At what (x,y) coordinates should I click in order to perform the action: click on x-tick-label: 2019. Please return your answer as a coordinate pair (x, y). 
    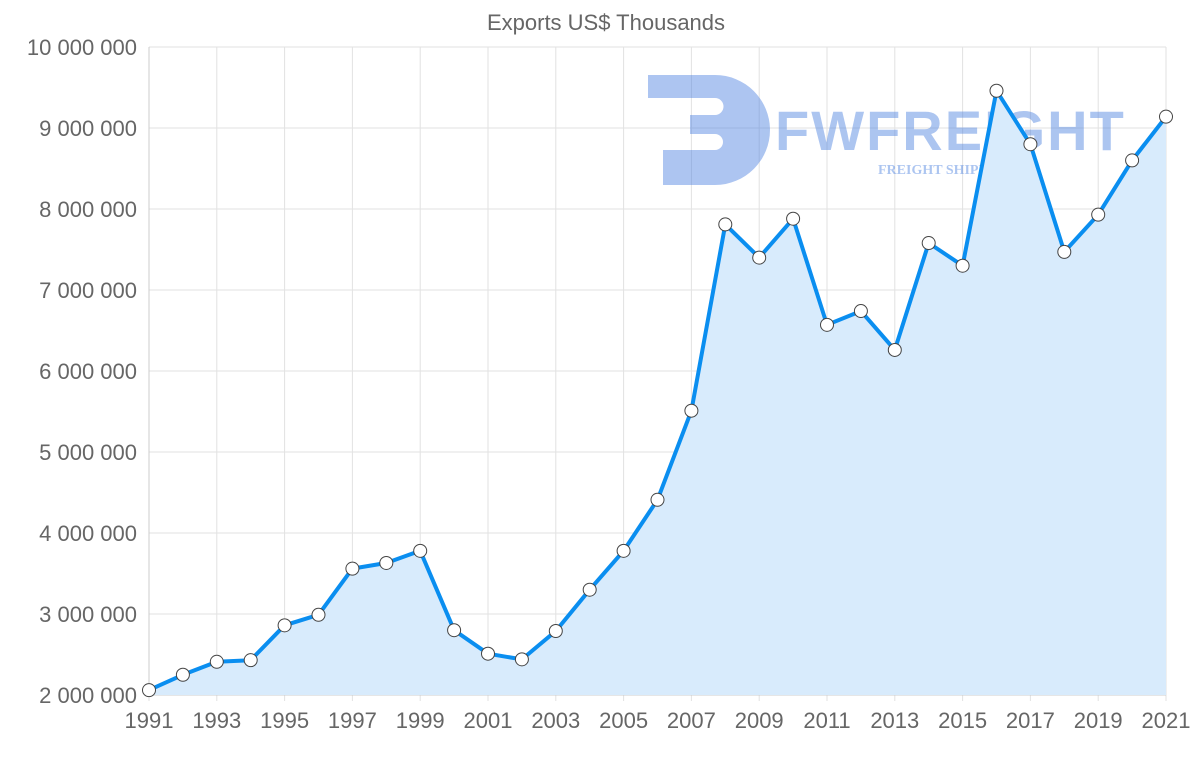
    Looking at the image, I should click on (1098, 720).